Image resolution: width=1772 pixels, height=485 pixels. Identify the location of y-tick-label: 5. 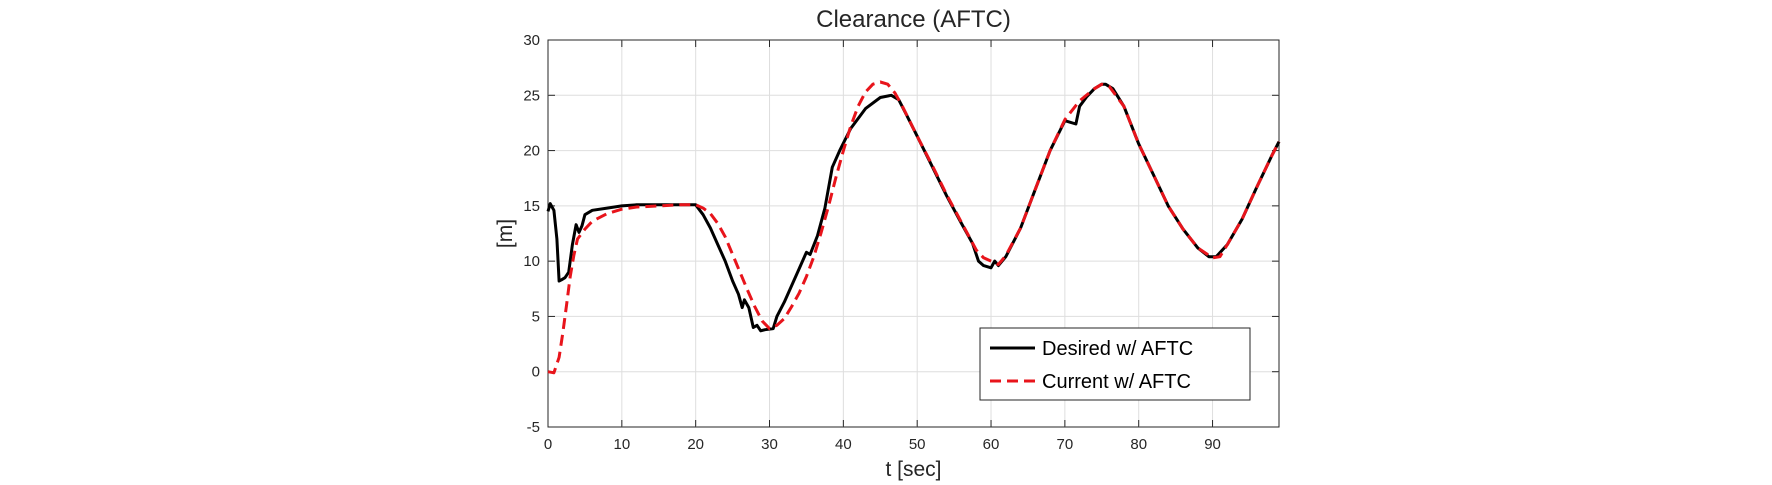
(536, 316).